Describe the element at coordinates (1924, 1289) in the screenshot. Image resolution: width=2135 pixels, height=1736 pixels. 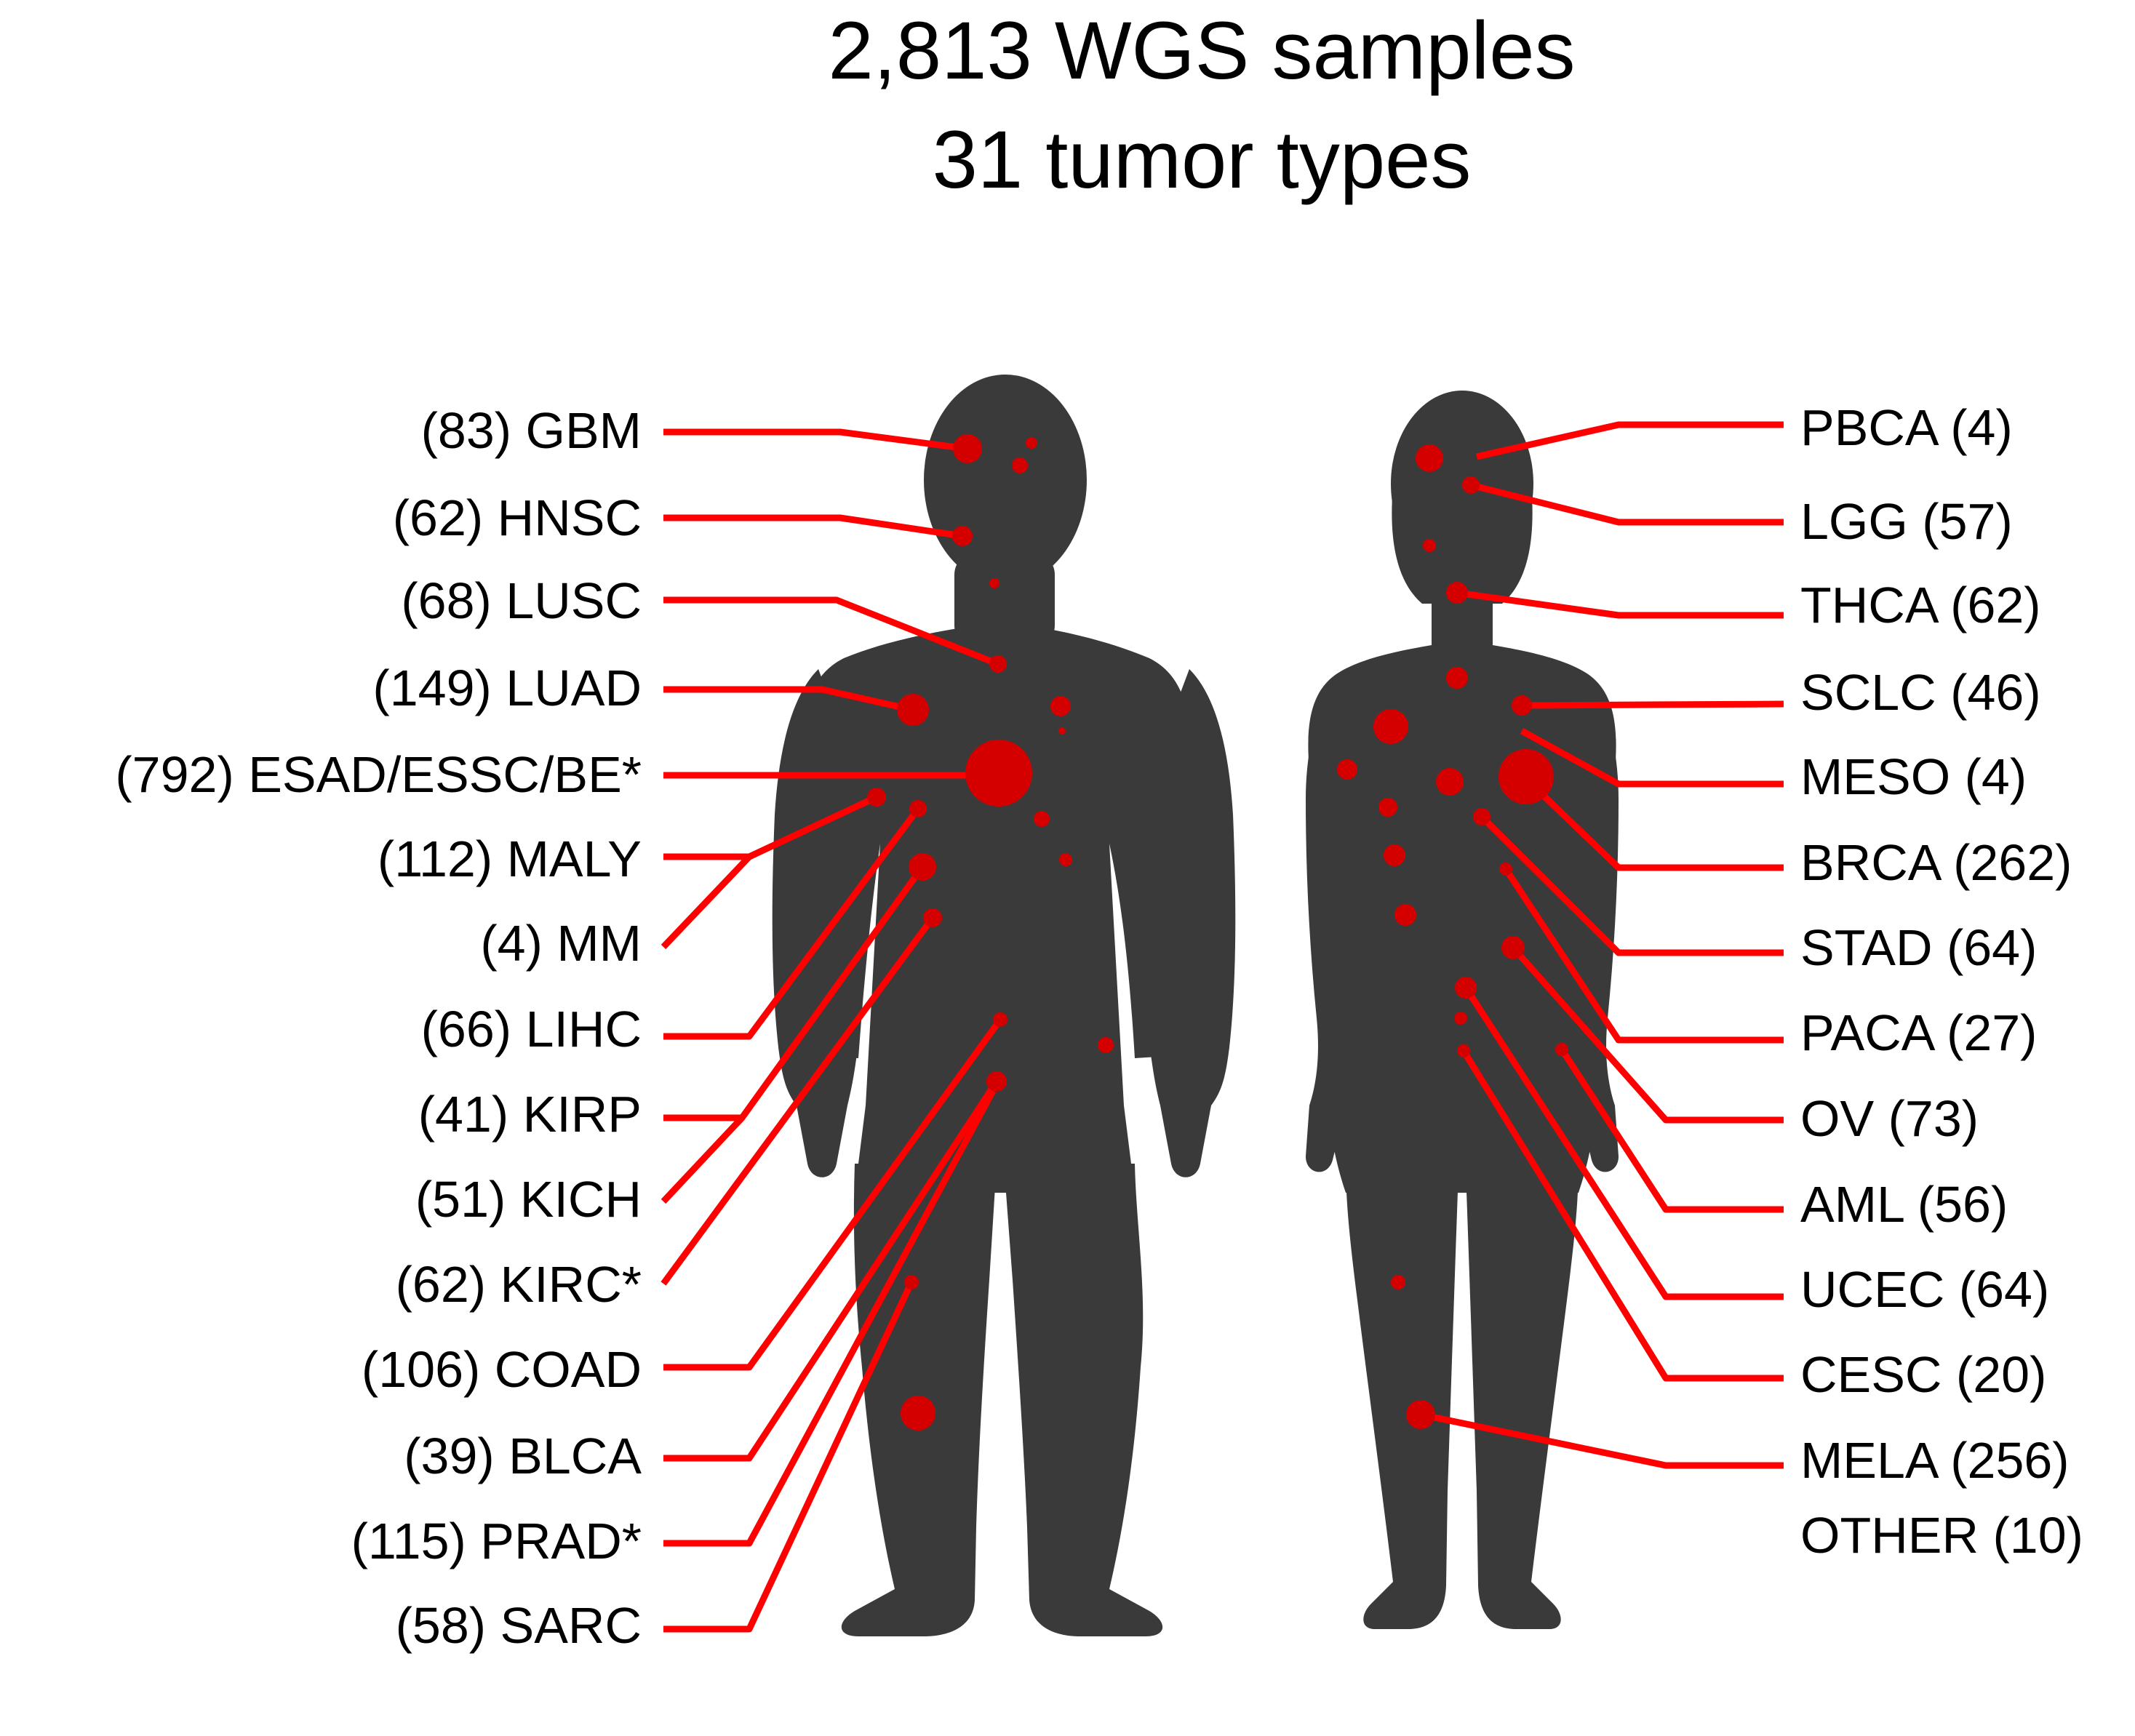
I see `label-ucec: UCEC (64)` at that location.